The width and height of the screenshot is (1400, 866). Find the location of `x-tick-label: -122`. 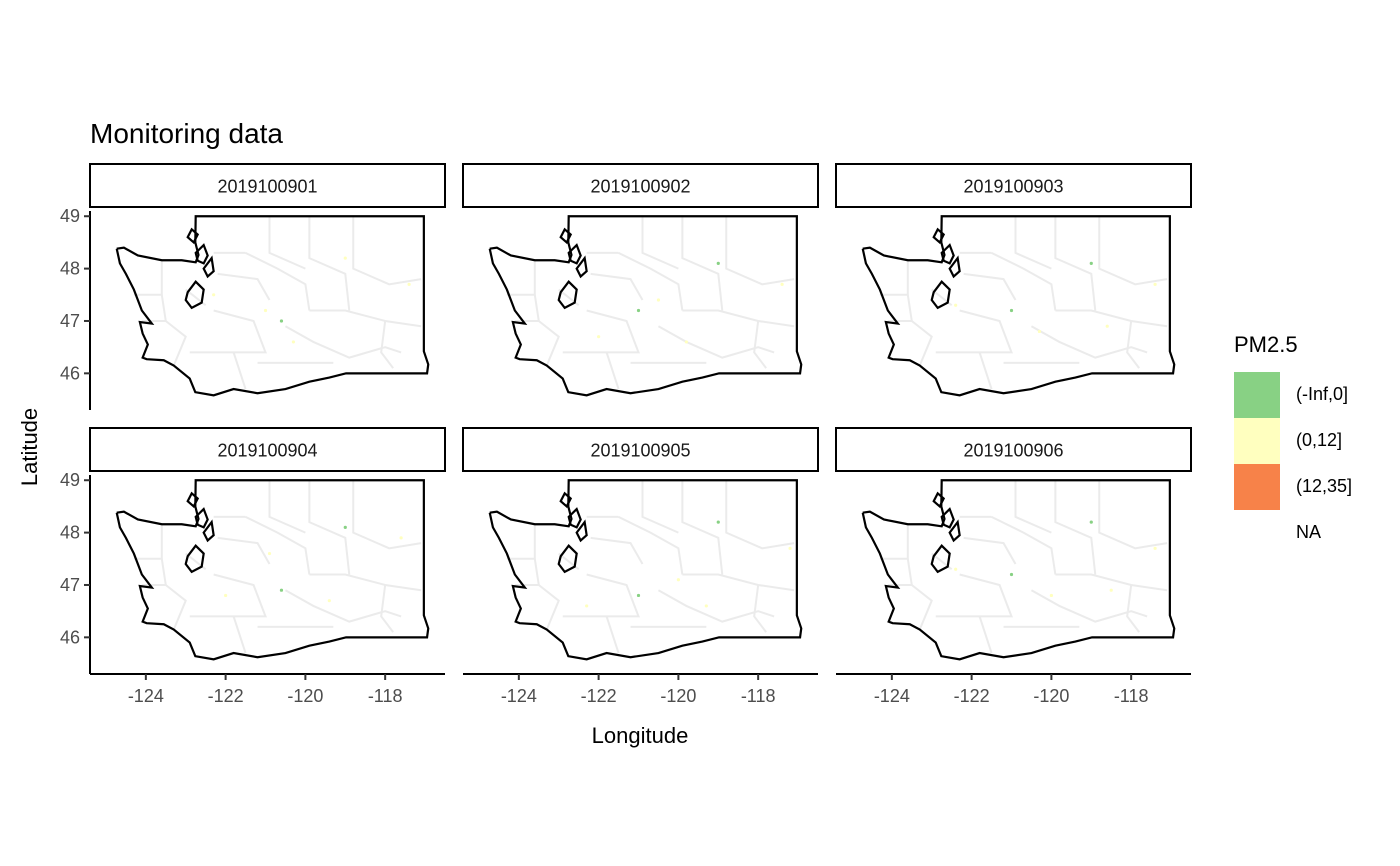

x-tick-label: -122 is located at coordinates (599, 696).